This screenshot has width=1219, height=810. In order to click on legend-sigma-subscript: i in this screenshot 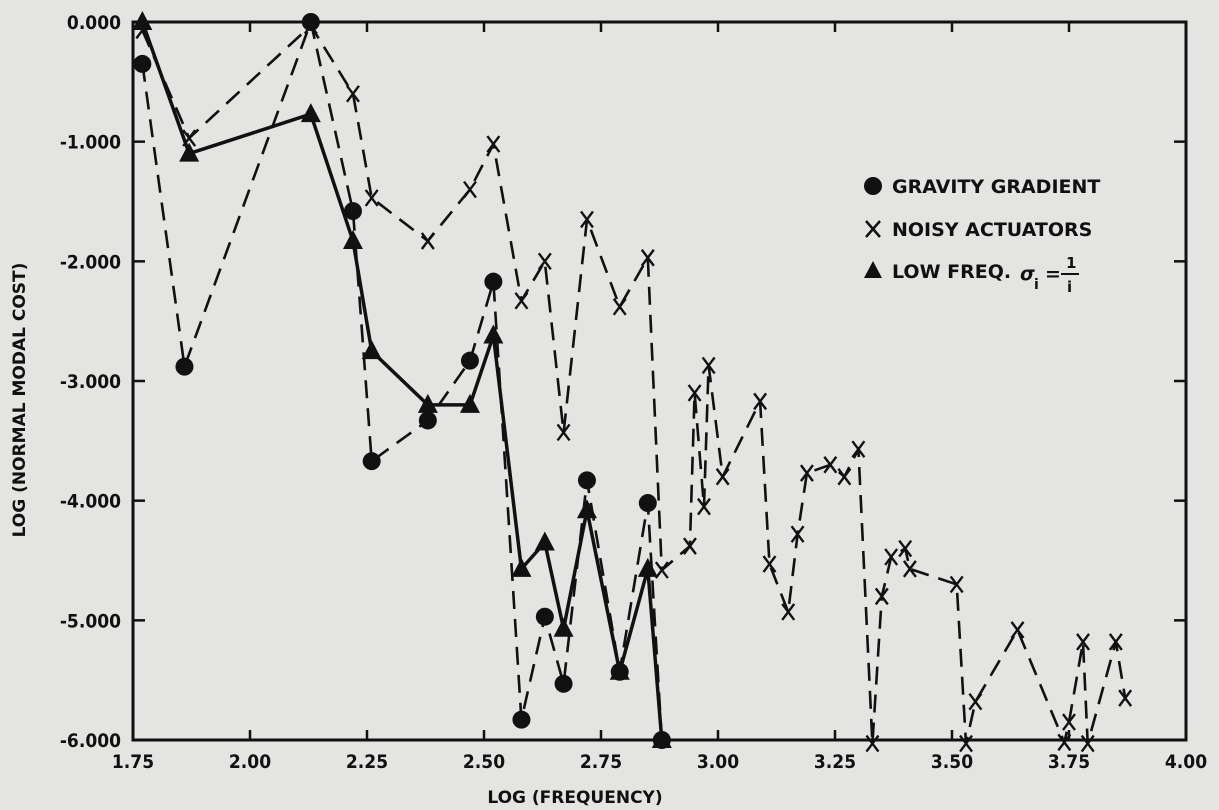, I will do `click(1036, 285)`.